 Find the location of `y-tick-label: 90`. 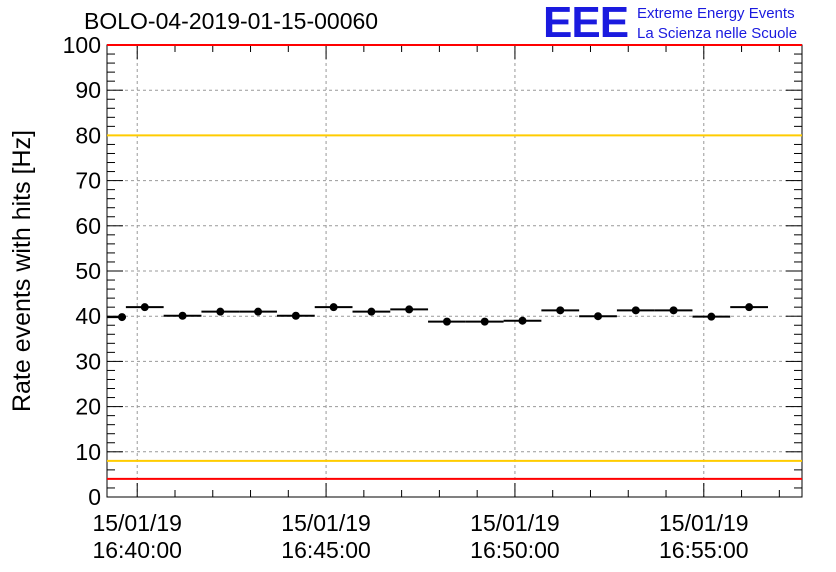

y-tick-label: 90 is located at coordinates (88, 90).